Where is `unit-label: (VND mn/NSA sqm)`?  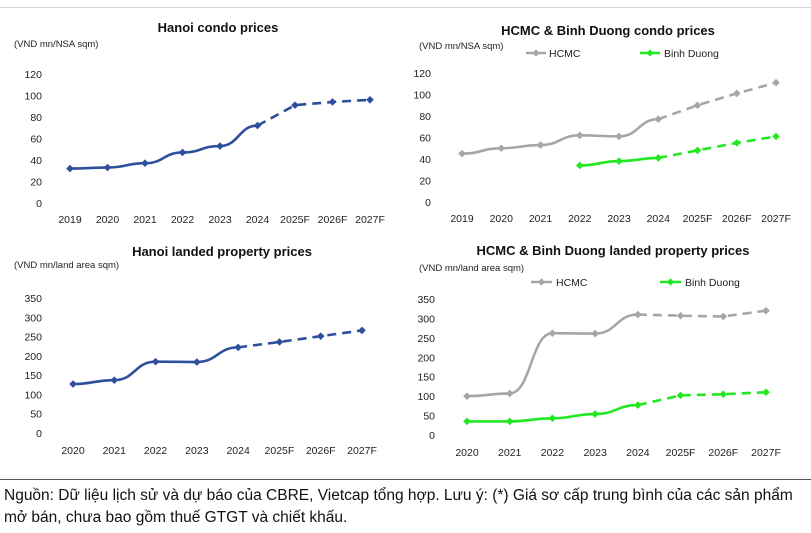 unit-label: (VND mn/NSA sqm) is located at coordinates (461, 46).